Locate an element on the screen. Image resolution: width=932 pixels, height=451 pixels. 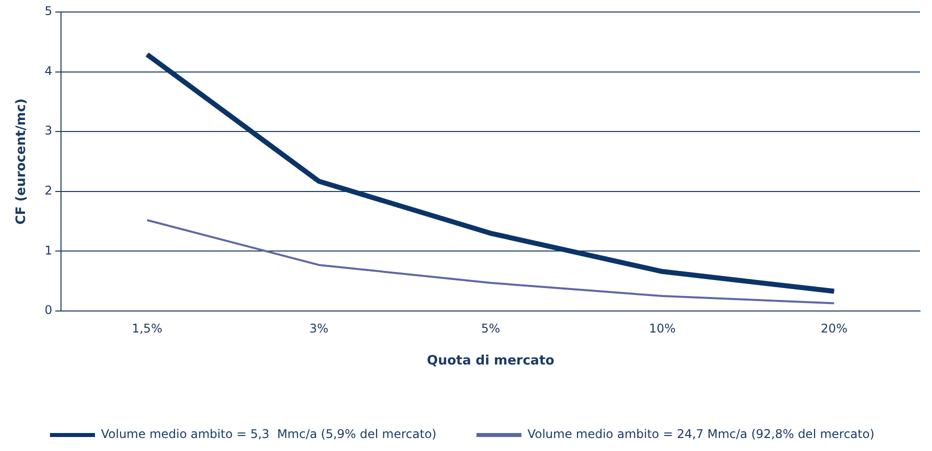
x-tick-label: 5% is located at coordinates (490, 328).